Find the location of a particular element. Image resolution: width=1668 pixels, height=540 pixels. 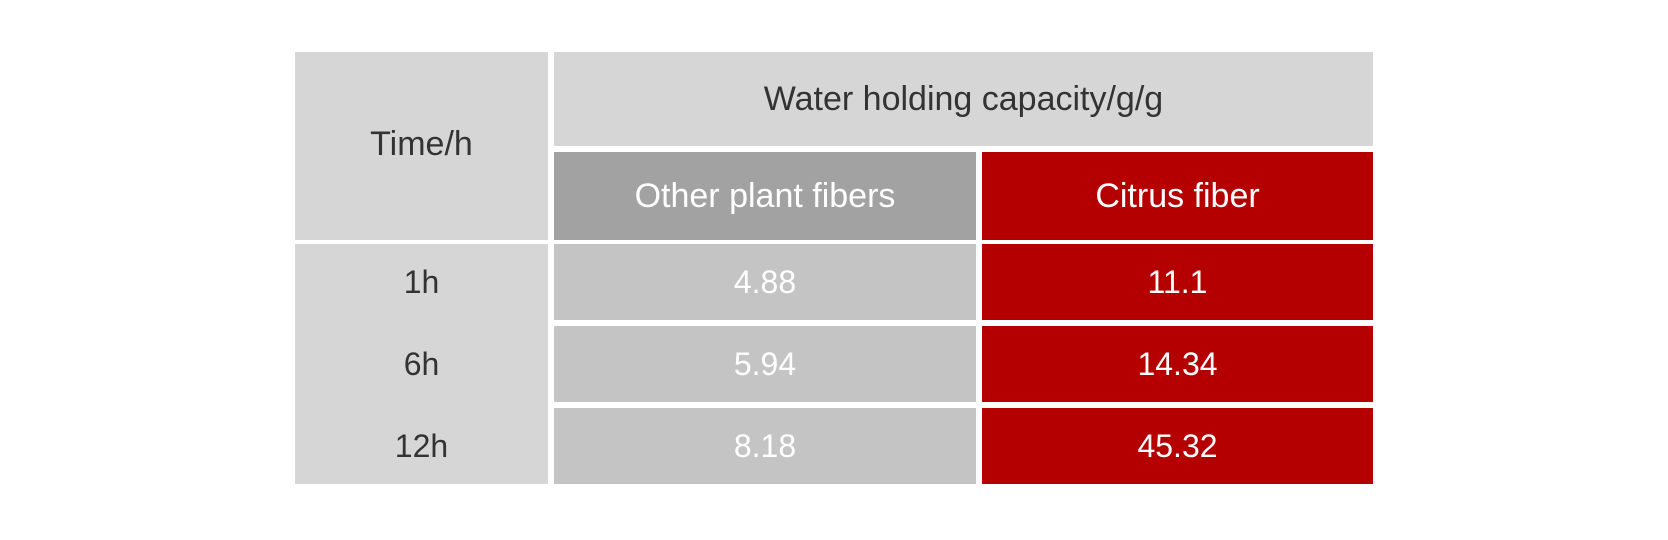

citrus-fiber-cell-1h: 11.1 is located at coordinates (1177, 282).